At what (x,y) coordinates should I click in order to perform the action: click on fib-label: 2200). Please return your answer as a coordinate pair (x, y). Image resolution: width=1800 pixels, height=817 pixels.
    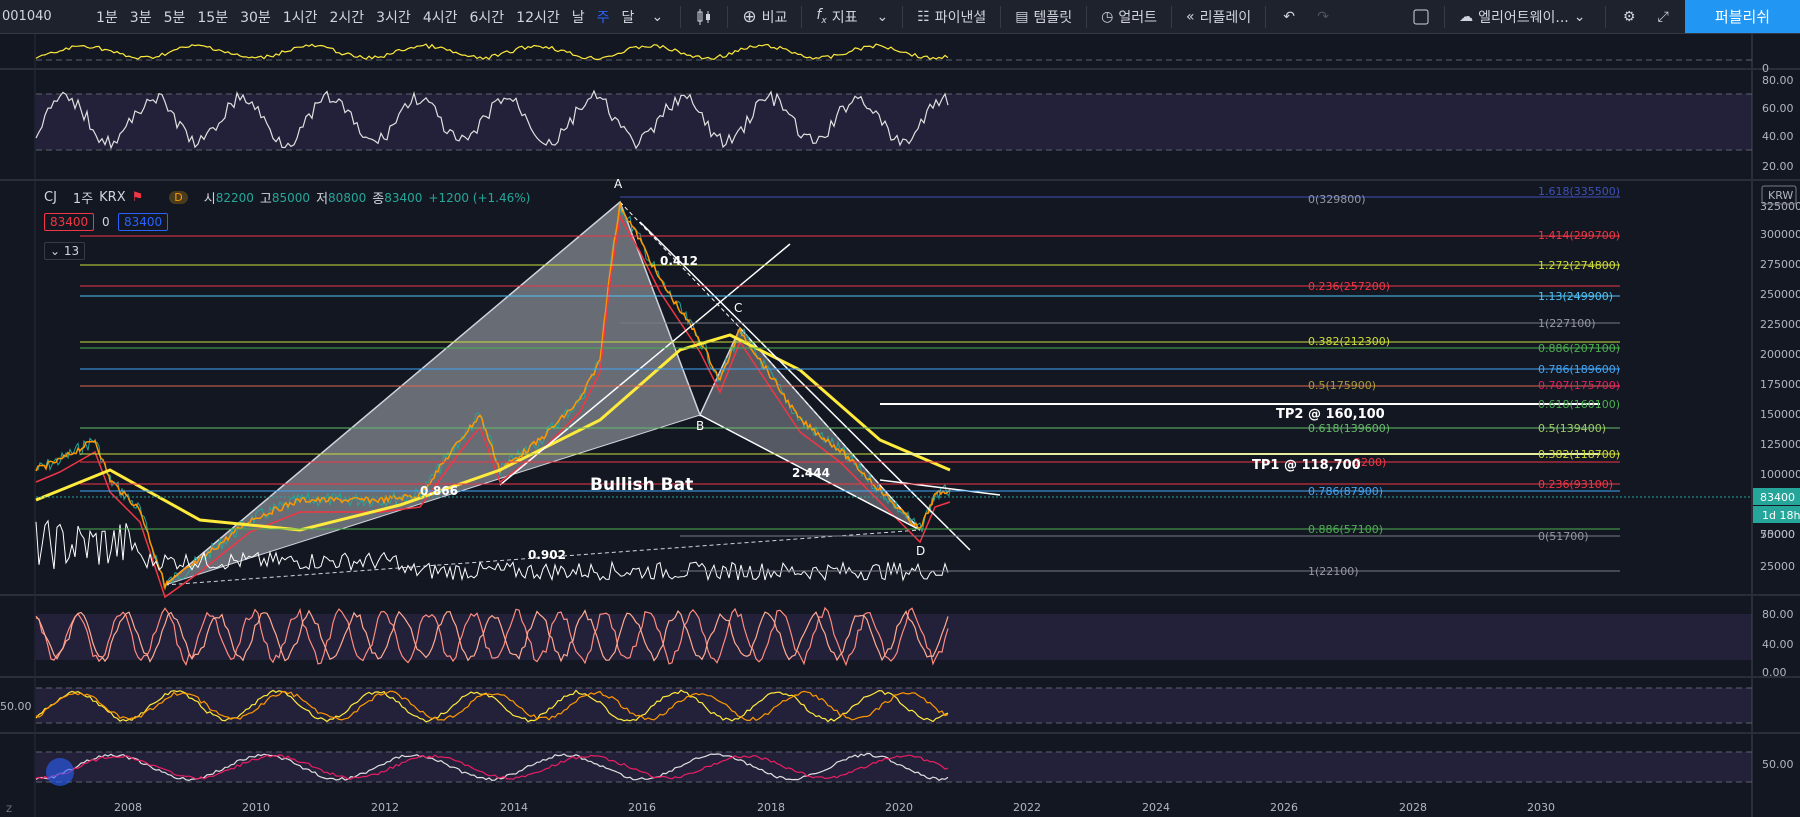
    Looking at the image, I should click on (1370, 462).